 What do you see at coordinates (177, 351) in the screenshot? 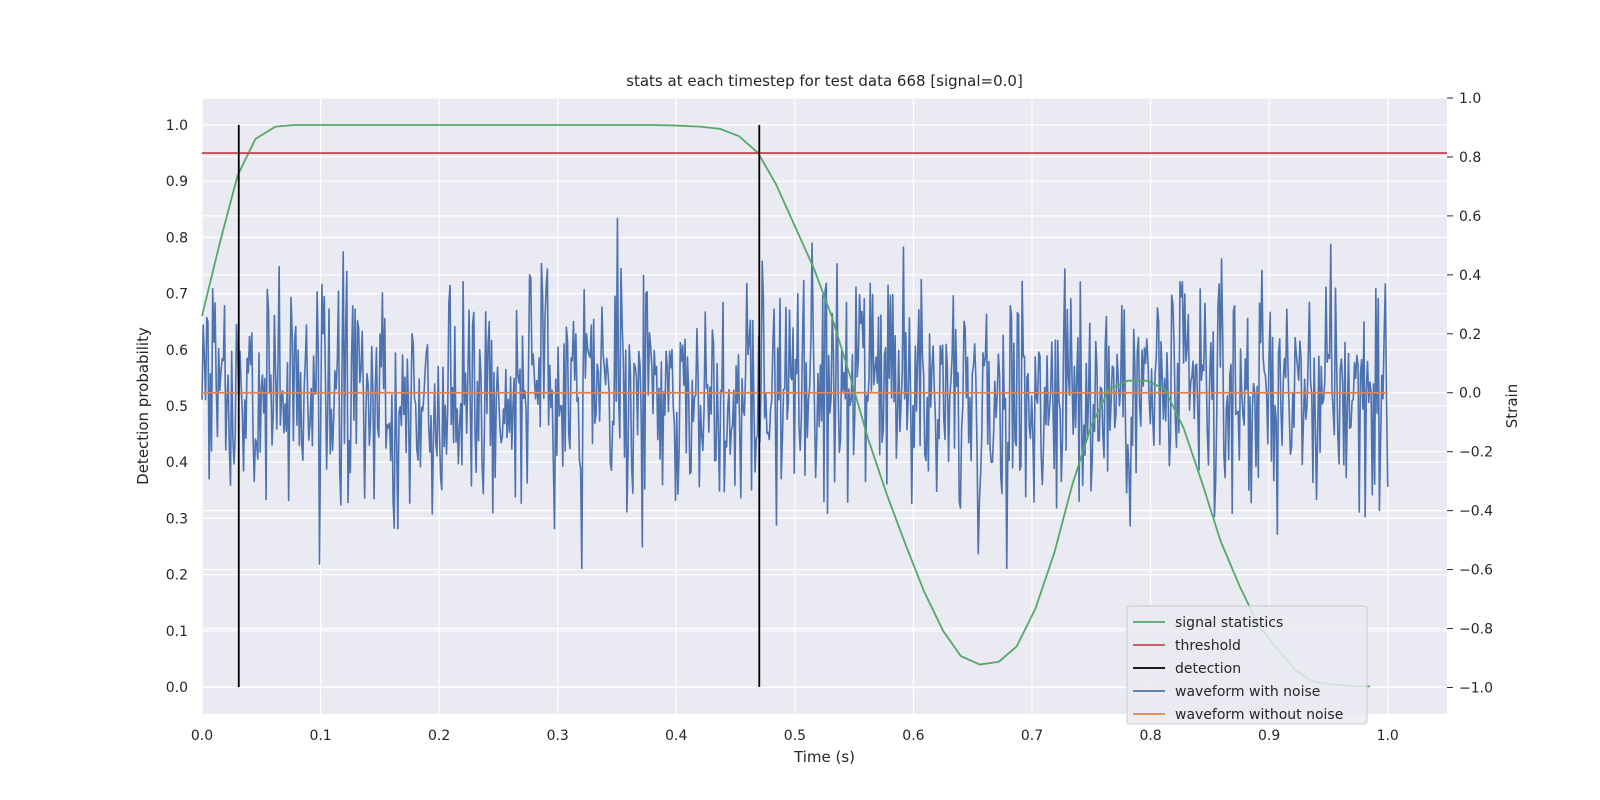
I see `y-left-tick-label: 0.6` at bounding box center [177, 351].